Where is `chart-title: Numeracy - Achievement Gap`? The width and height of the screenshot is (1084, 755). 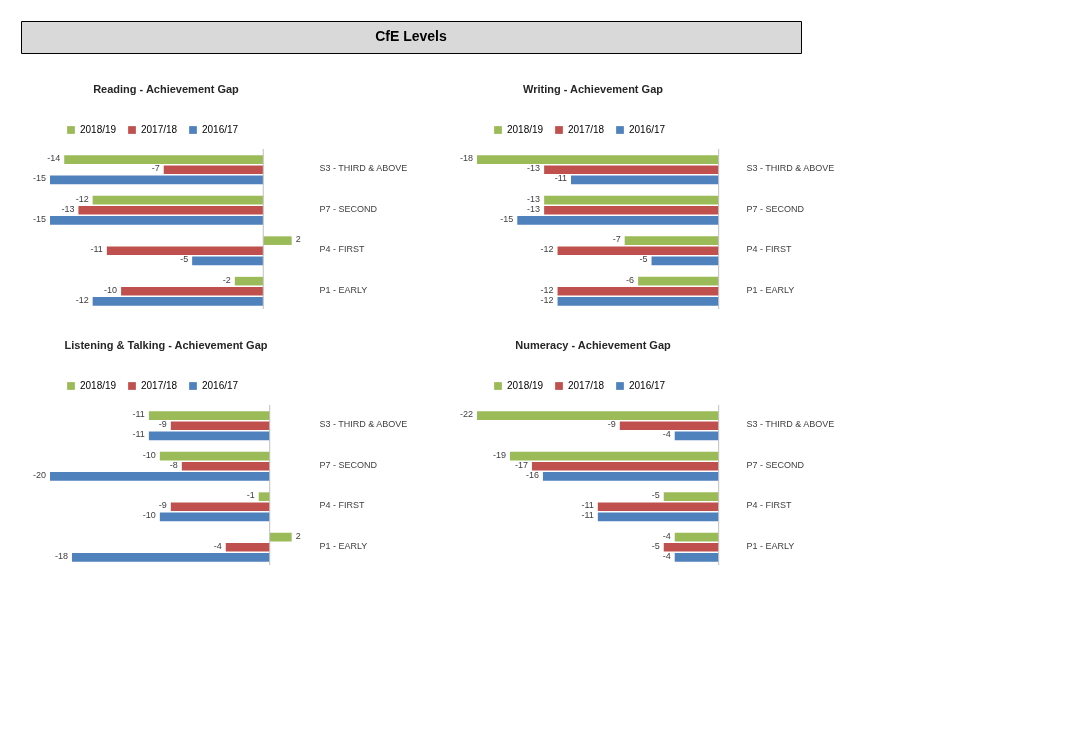
chart-title: Numeracy - Achievement Gap is located at coordinates (593, 345).